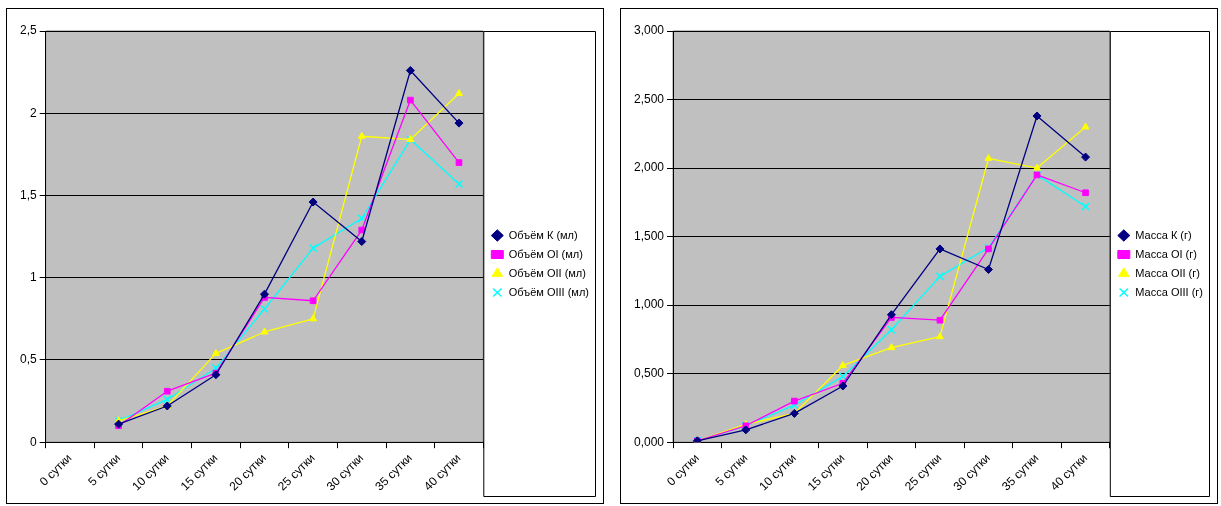 This screenshot has height=506, width=1221. Describe the element at coordinates (1163, 234) in the screenshot. I see `legend-label: Масса К (г)` at that location.